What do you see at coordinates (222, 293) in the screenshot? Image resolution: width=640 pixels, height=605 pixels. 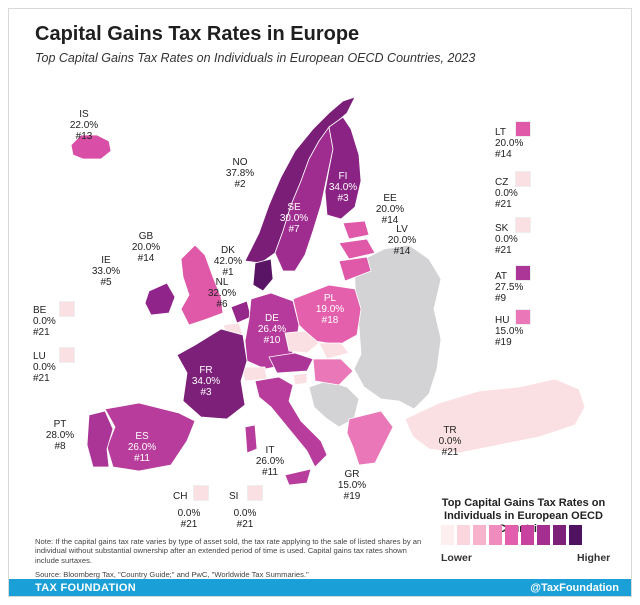 I see `label-NL: NL 32.0% #6` at bounding box center [222, 293].